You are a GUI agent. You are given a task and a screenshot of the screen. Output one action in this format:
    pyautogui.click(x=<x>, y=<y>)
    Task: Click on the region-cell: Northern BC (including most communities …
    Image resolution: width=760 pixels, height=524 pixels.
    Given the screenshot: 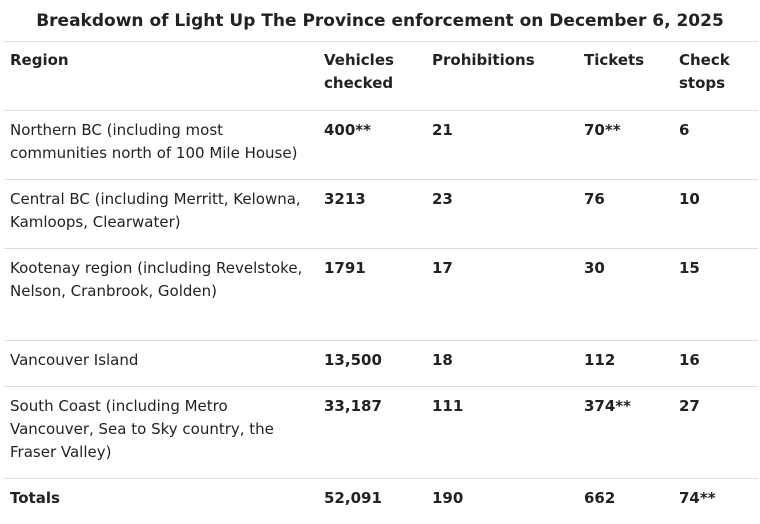 What is the action you would take?
    pyautogui.click(x=161, y=145)
    